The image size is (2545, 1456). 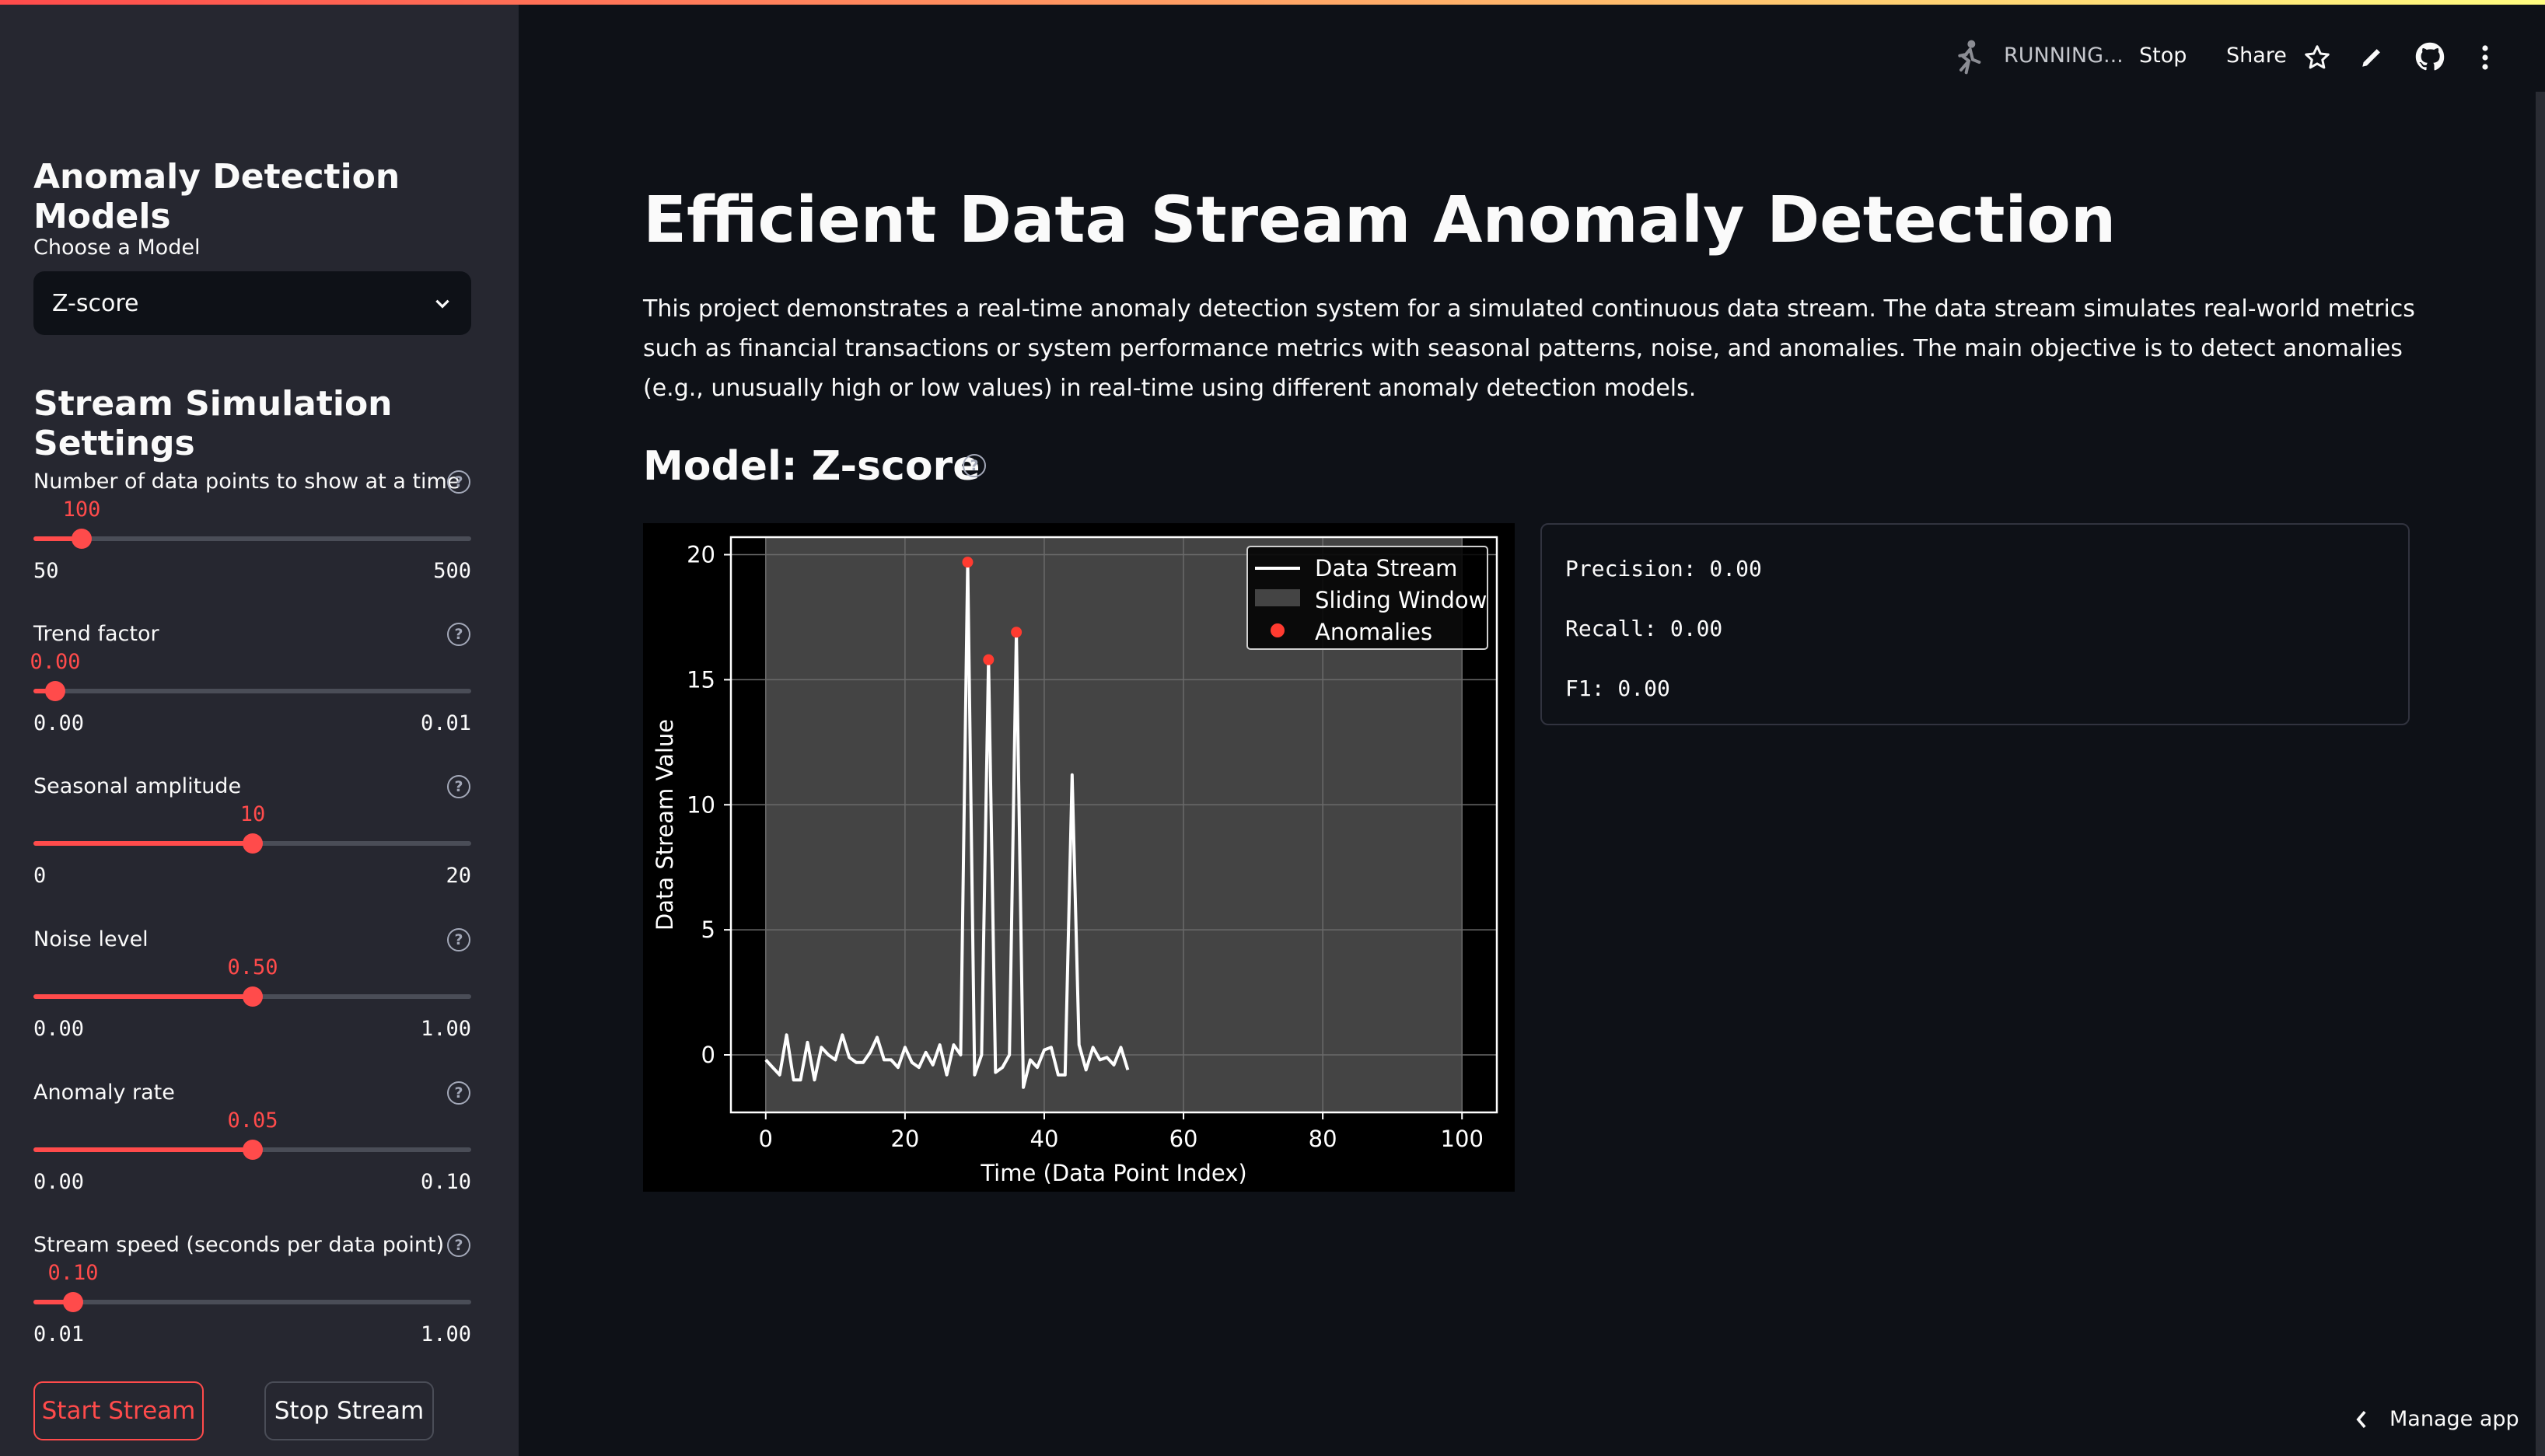 What do you see at coordinates (2454, 1419) in the screenshot?
I see `manage-app-label: Manage app` at bounding box center [2454, 1419].